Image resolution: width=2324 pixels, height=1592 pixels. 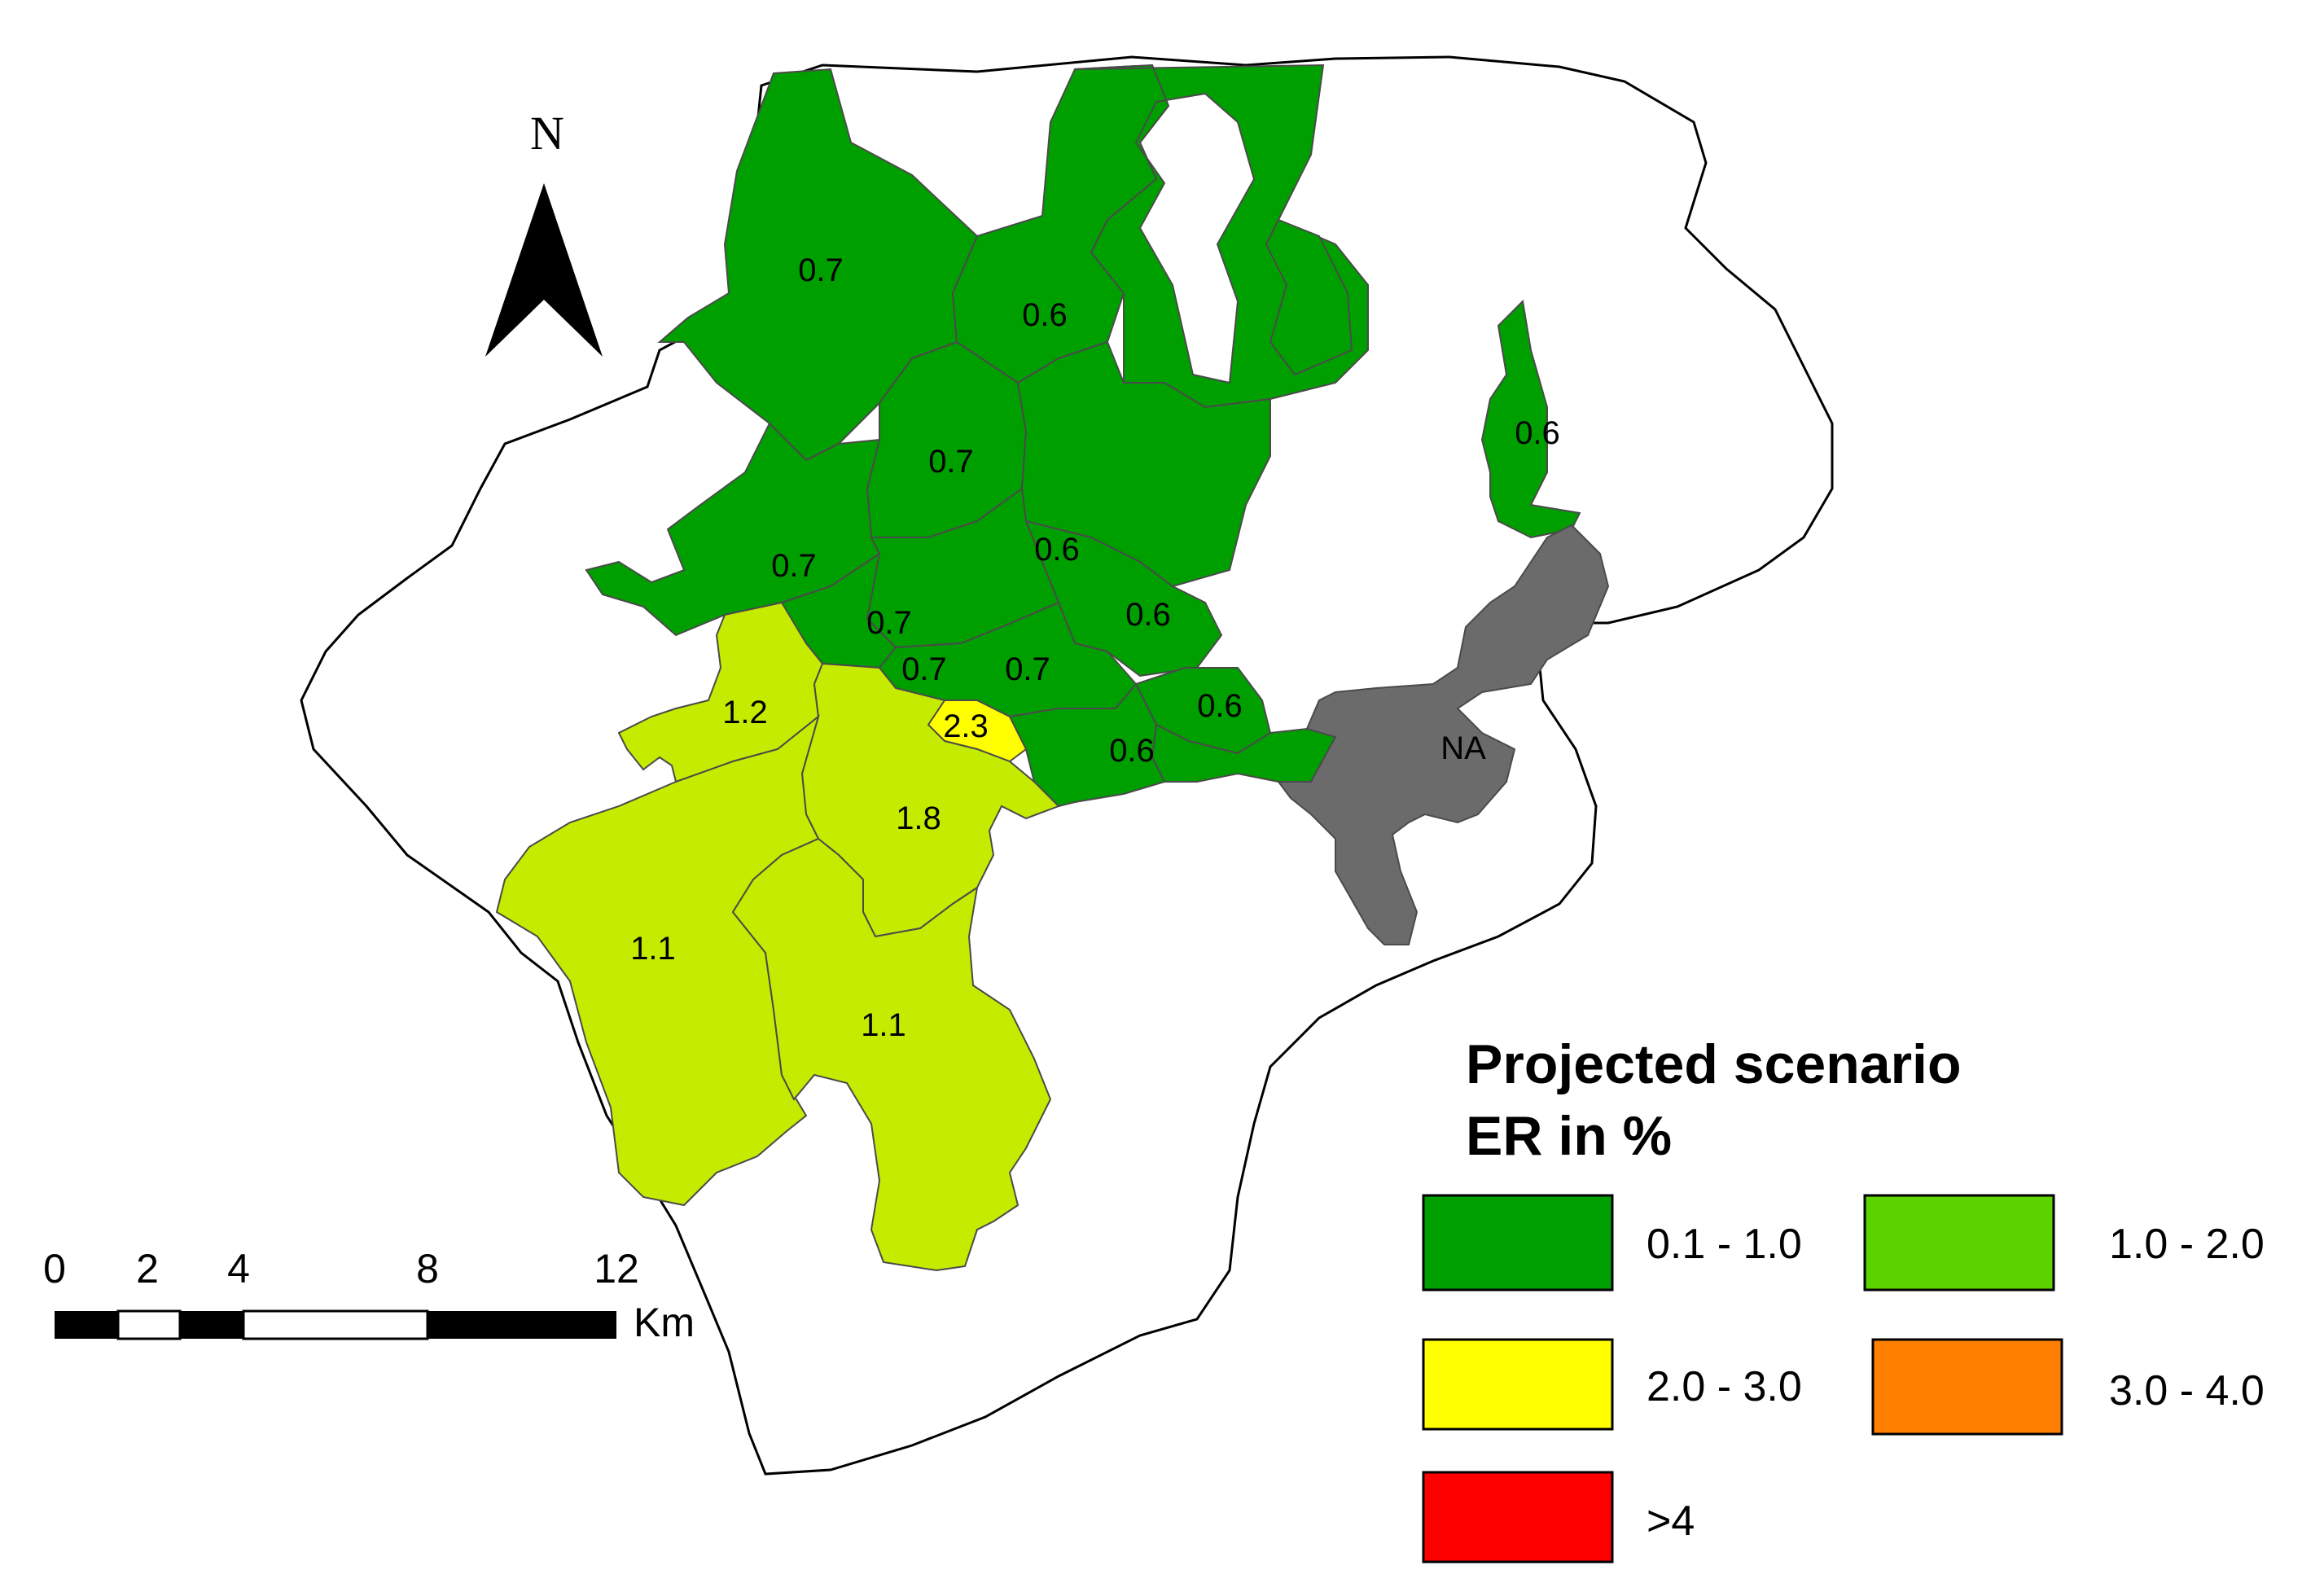 What do you see at coordinates (745, 712) in the screenshot?
I see `region-label: 1.2` at bounding box center [745, 712].